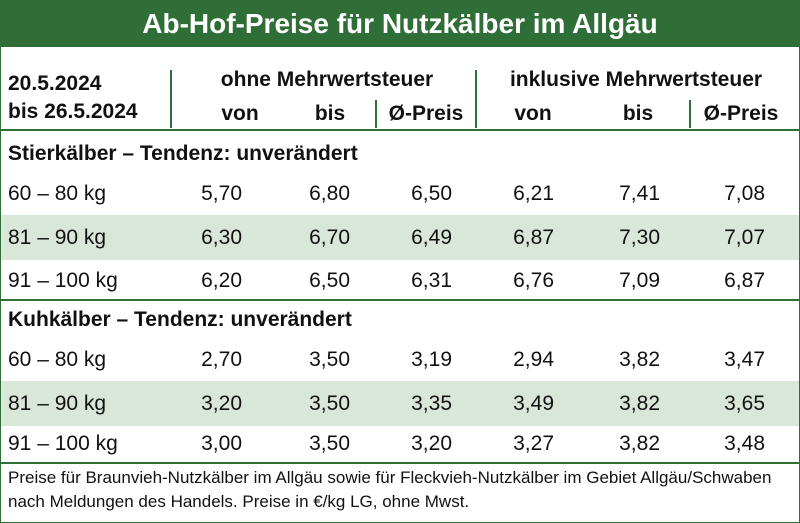 This screenshot has height=523, width=800. What do you see at coordinates (400, 193) in the screenshot?
I see `table-row: 60 – 80 kg 5,70 6,80 6,50 6,21 7,41 7,08` at bounding box center [400, 193].